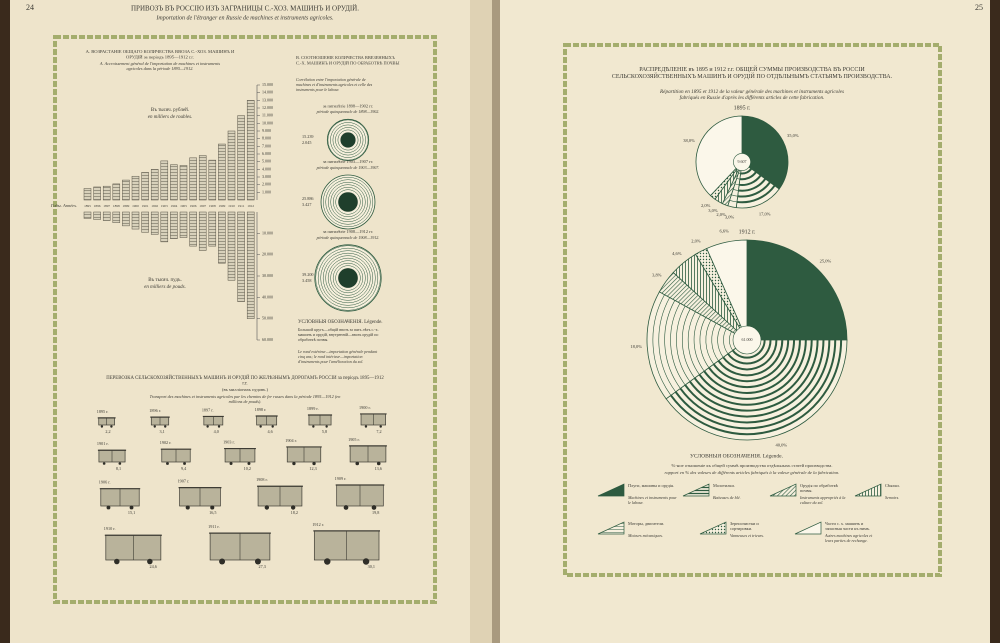  What do you see at coordinates (689, 141) in the screenshot?
I see `value-label: 38,0%` at bounding box center [689, 141].